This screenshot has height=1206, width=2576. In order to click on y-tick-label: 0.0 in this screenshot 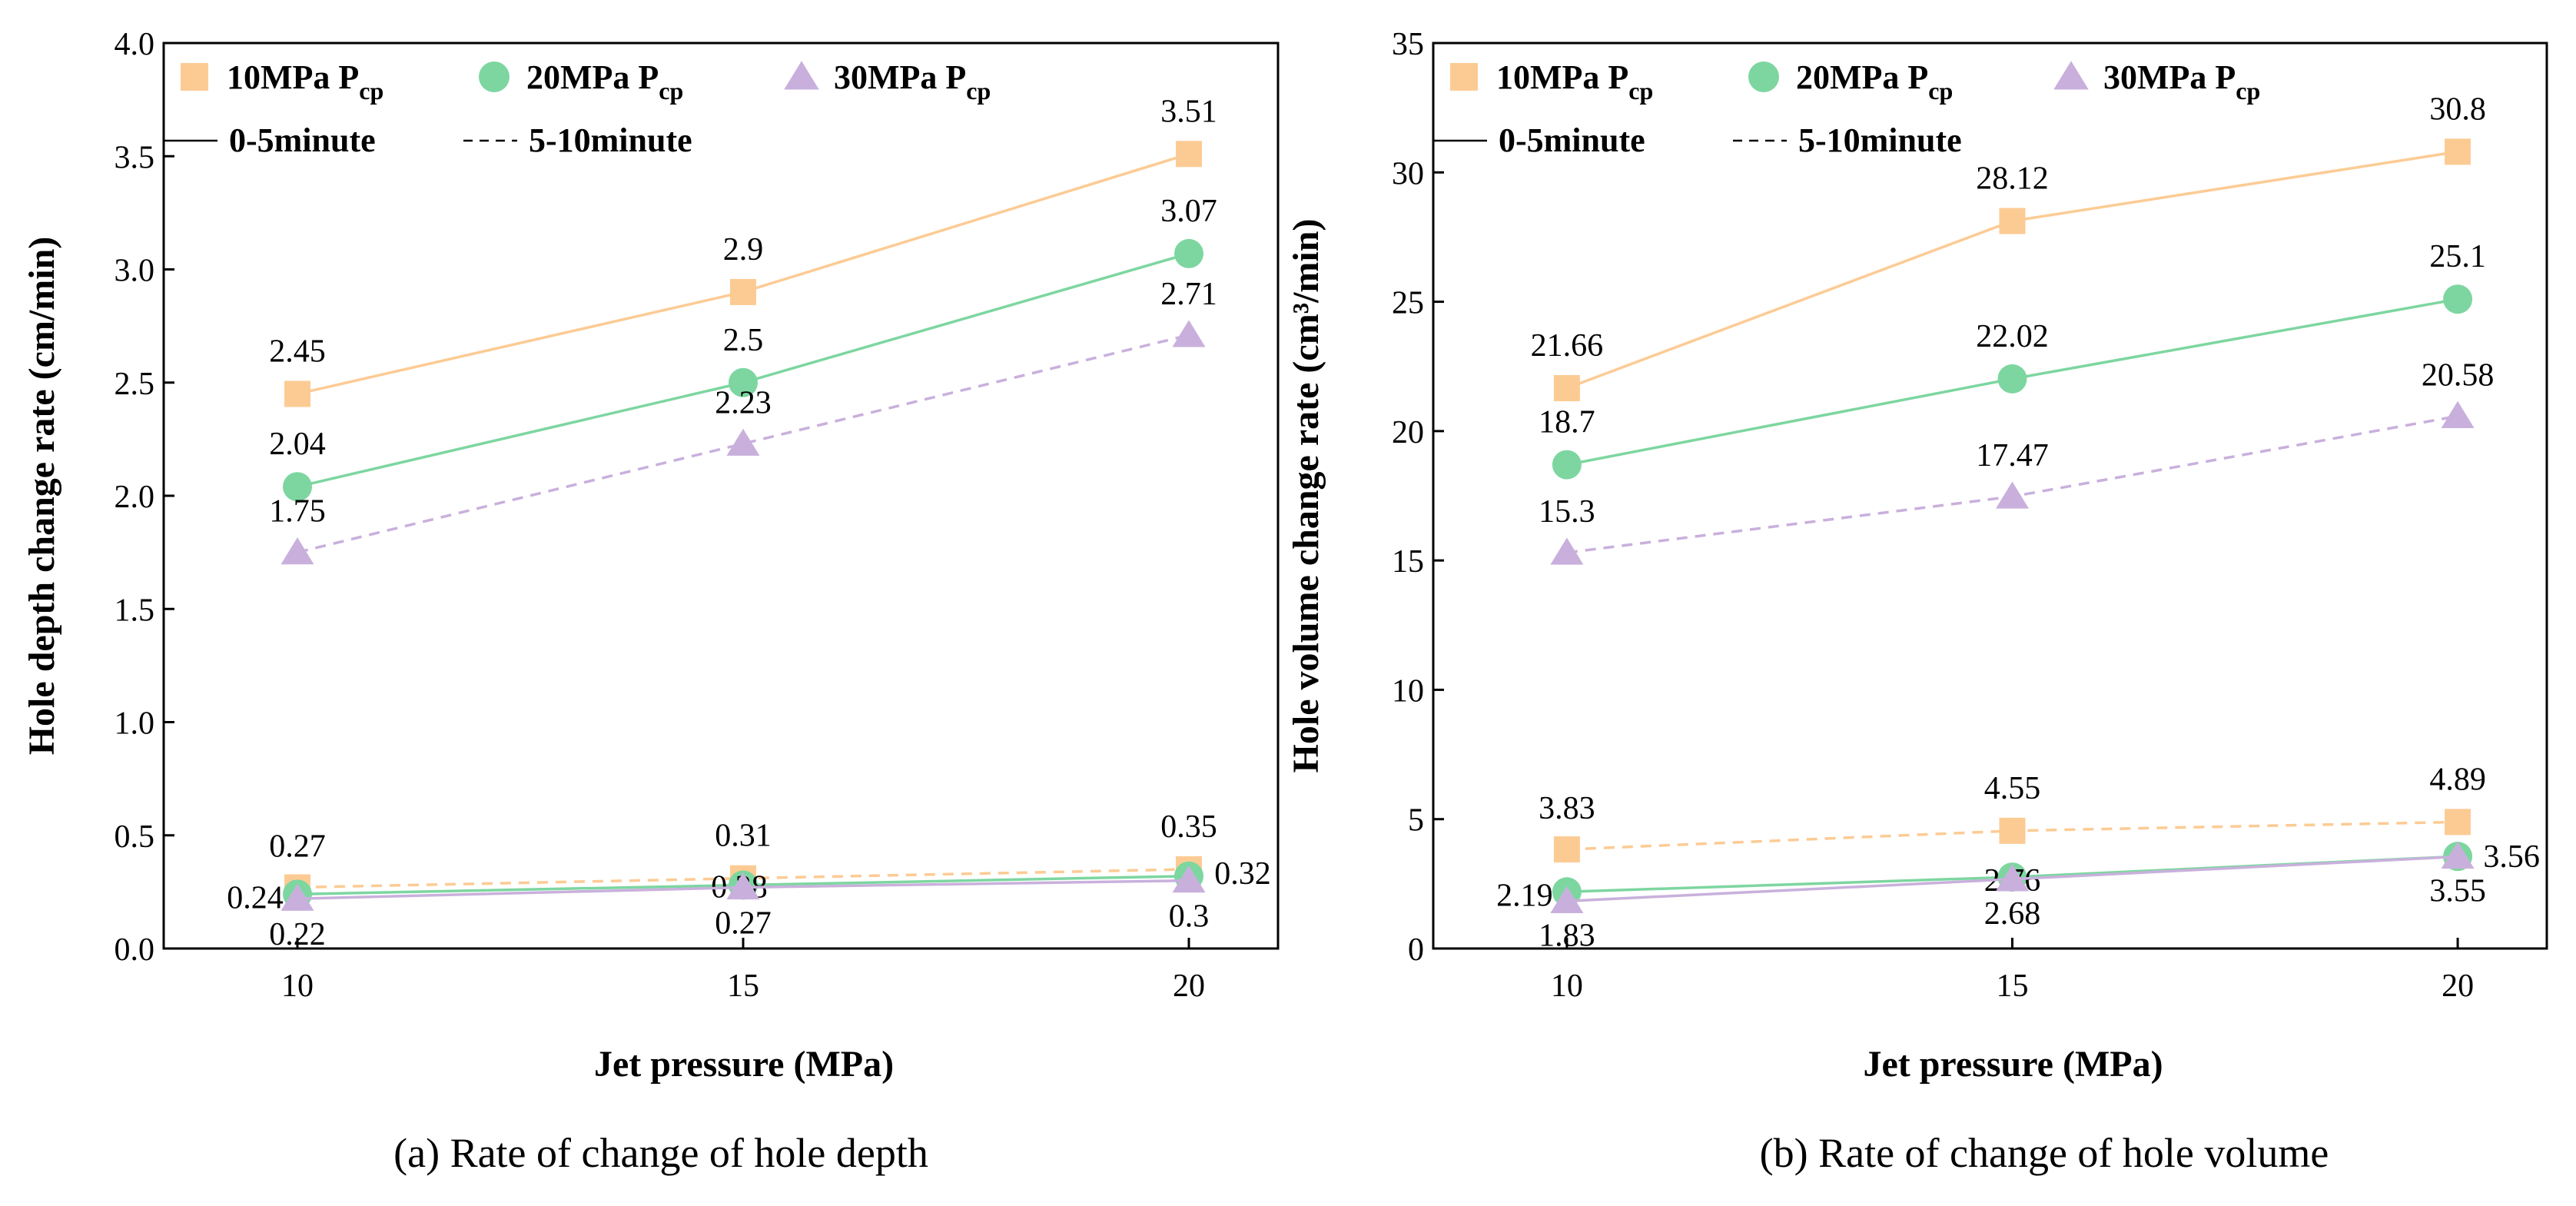, I will do `click(135, 950)`.